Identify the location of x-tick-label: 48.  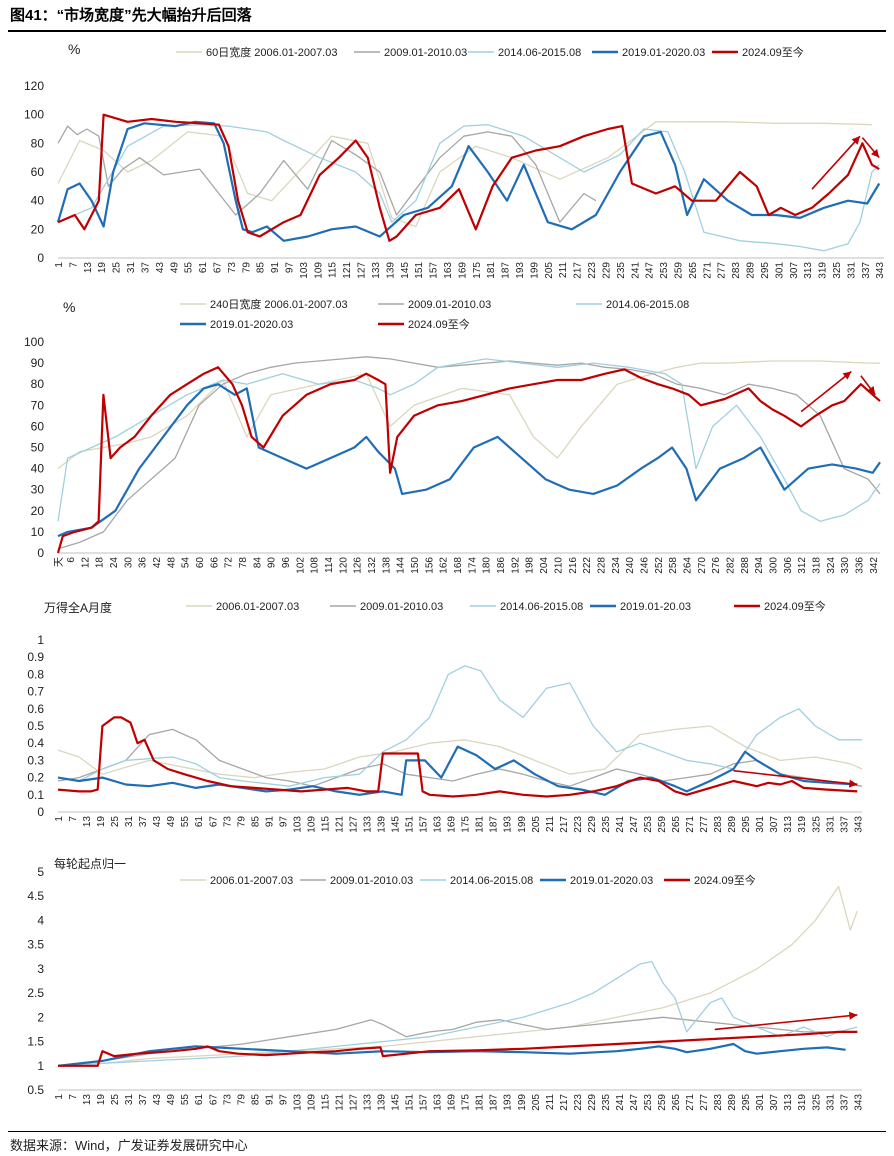
(171, 563).